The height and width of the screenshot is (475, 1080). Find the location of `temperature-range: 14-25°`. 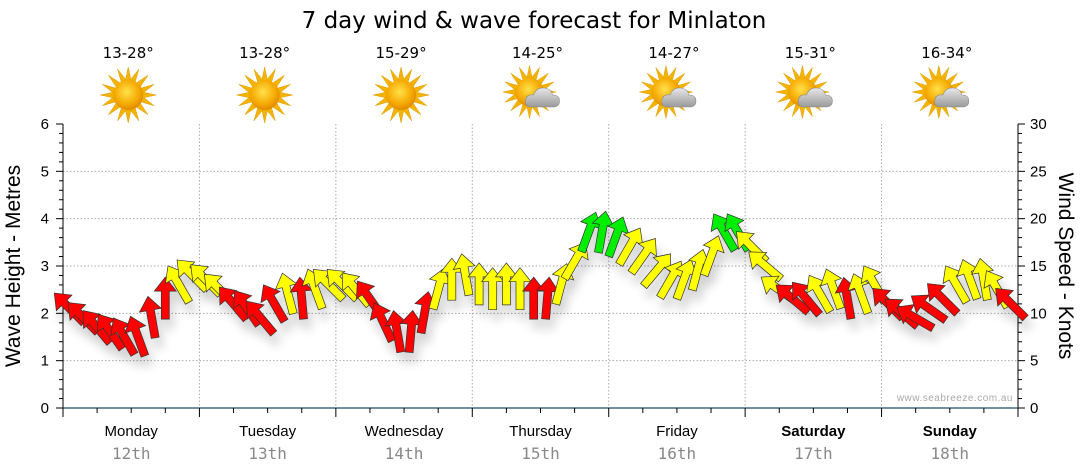

temperature-range: 14-25° is located at coordinates (537, 53).